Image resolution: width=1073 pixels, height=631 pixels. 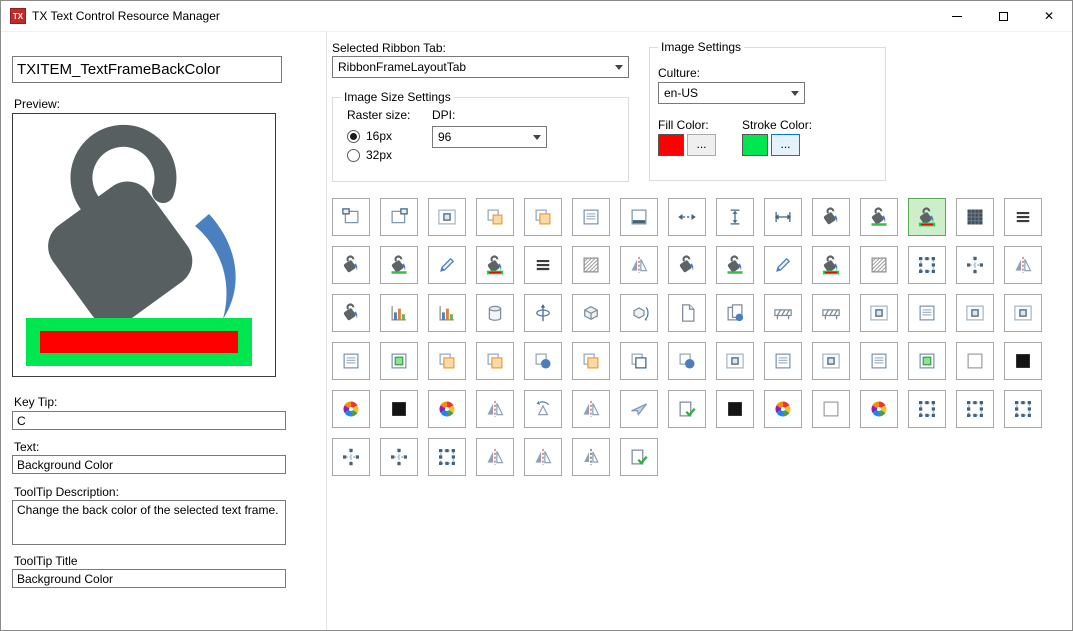 I want to click on culture-select: en-US, so click(x=731, y=93).